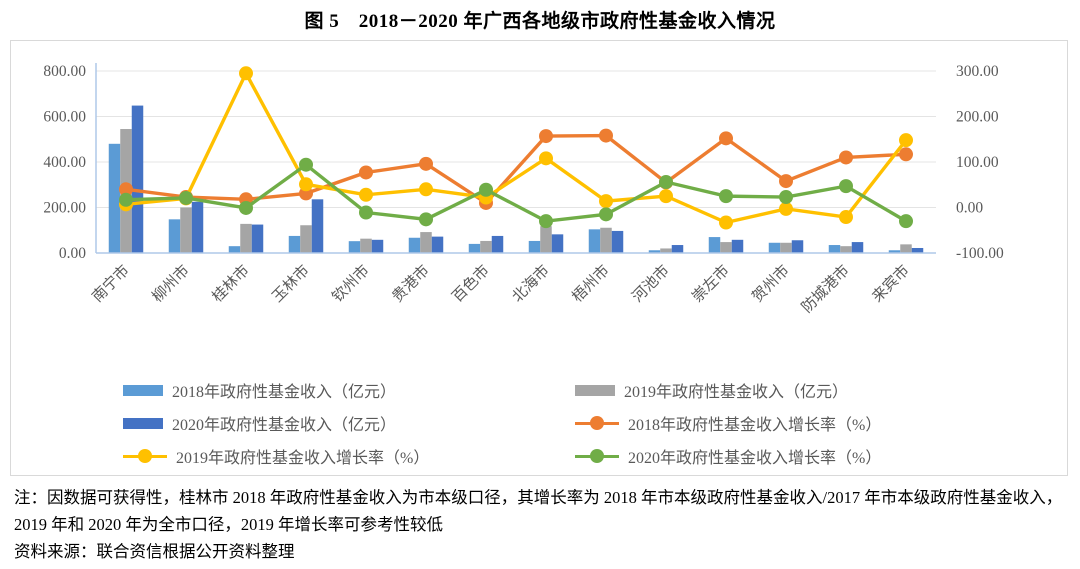  I want to click on x-tick-label: 南宁市, so click(111, 284).